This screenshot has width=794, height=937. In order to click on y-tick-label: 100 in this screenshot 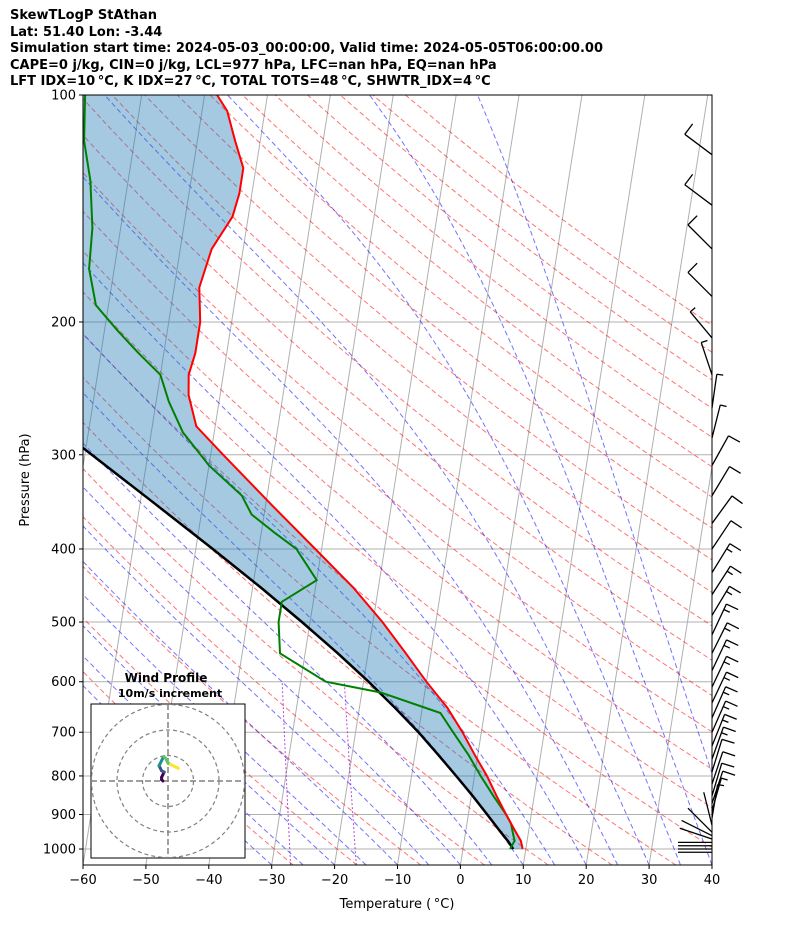, I will do `click(63, 96)`.